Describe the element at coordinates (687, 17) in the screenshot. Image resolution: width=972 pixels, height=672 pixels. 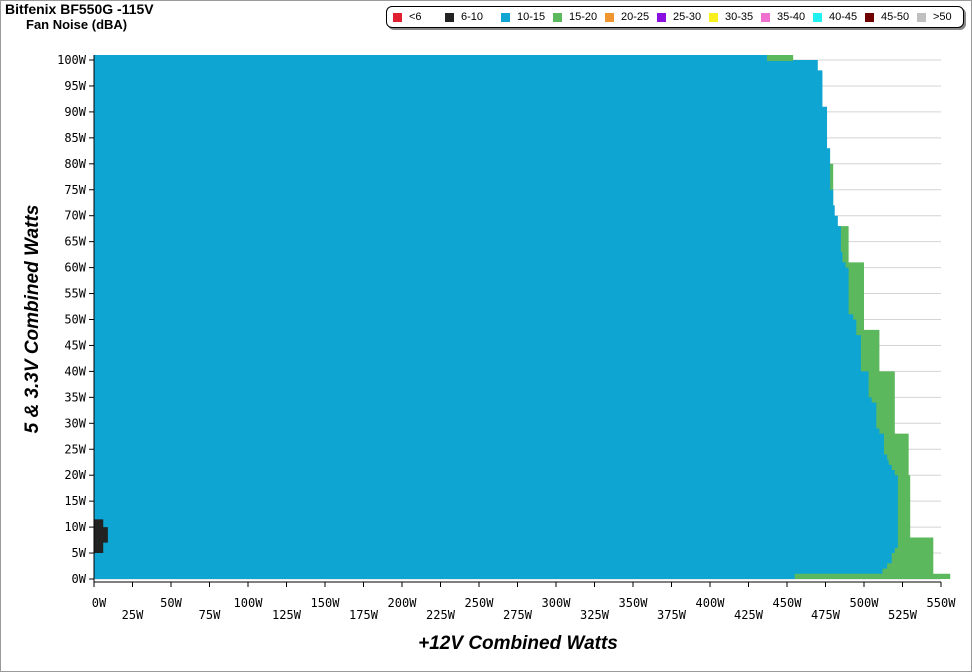
I see `legend-label: 25-30` at that location.